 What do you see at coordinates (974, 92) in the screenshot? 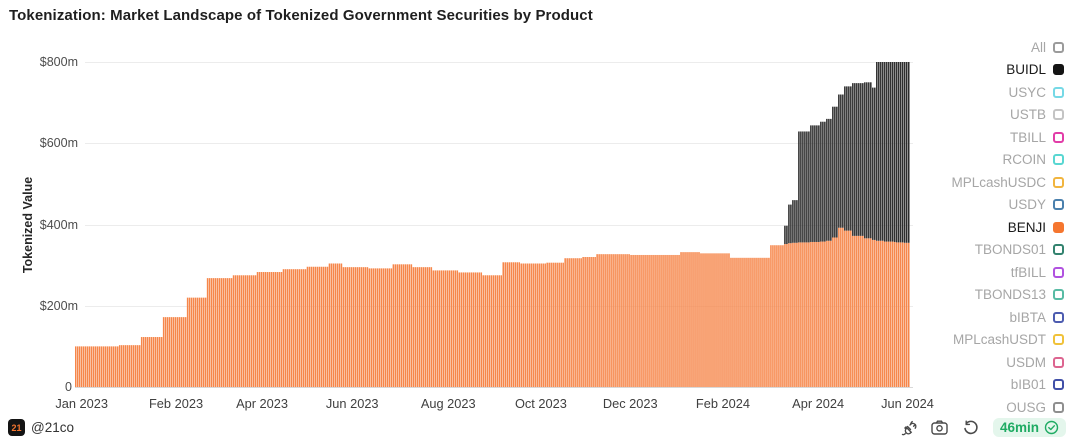
I see `legend-item-usyc: USYC` at bounding box center [974, 92].